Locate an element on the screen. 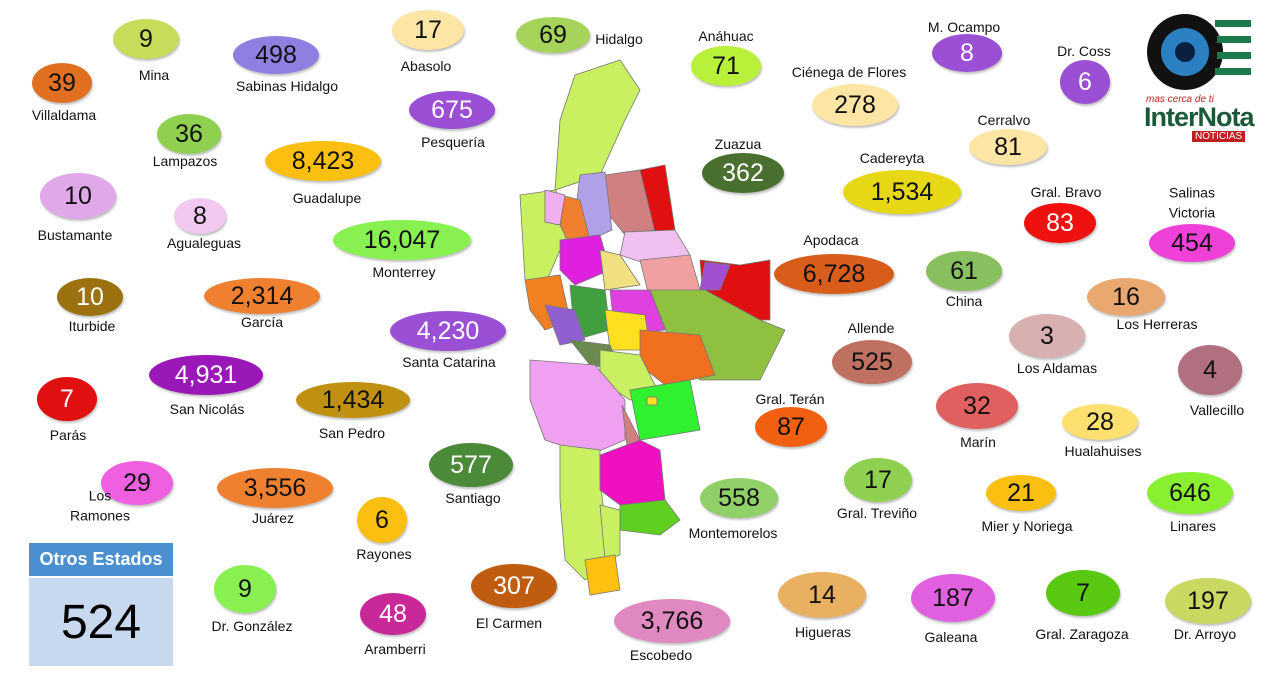  municipality-name: Hualahuises is located at coordinates (1103, 450).